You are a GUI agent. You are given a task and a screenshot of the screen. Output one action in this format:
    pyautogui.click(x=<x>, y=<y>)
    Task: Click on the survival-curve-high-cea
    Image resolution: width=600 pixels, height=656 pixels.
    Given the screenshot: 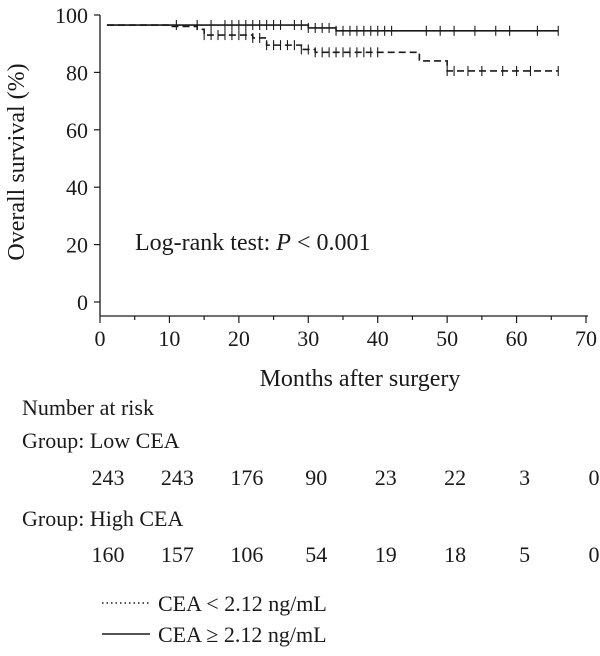 What is the action you would take?
    pyautogui.click(x=332, y=48)
    